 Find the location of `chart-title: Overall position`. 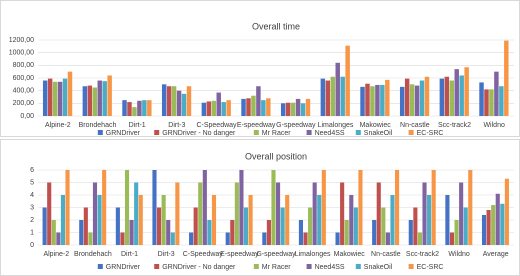

chart-title: Overall position is located at coordinates (276, 156).